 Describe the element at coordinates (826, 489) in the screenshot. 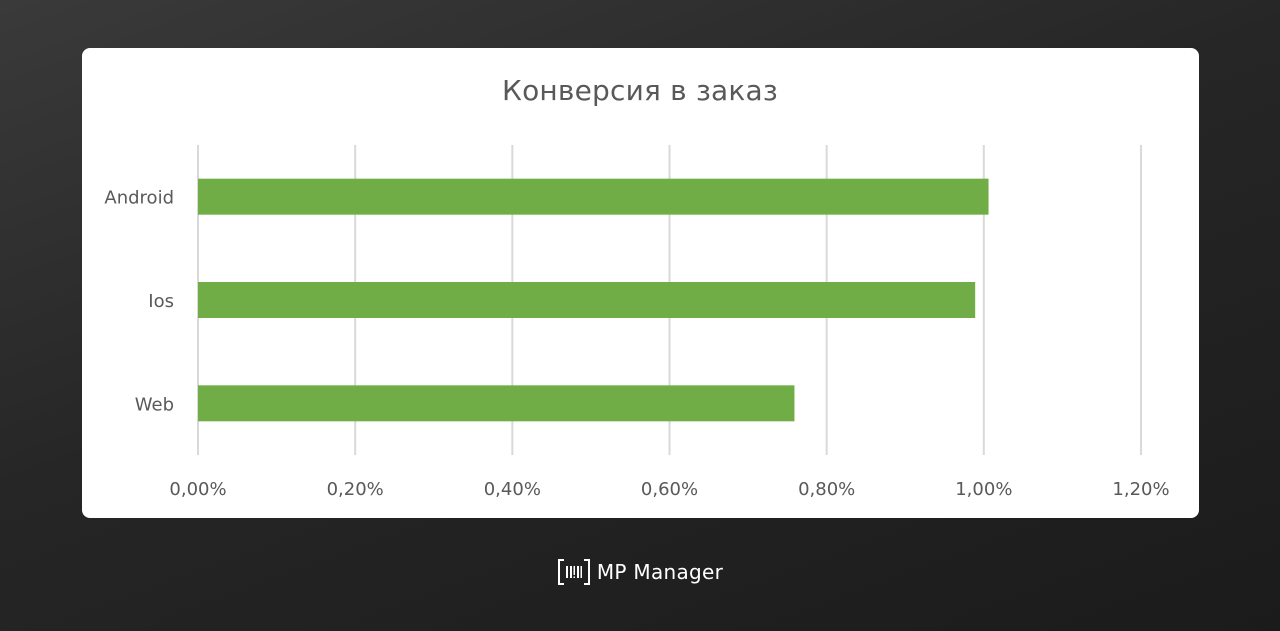

I see `x-tick-label: 0,80%` at that location.